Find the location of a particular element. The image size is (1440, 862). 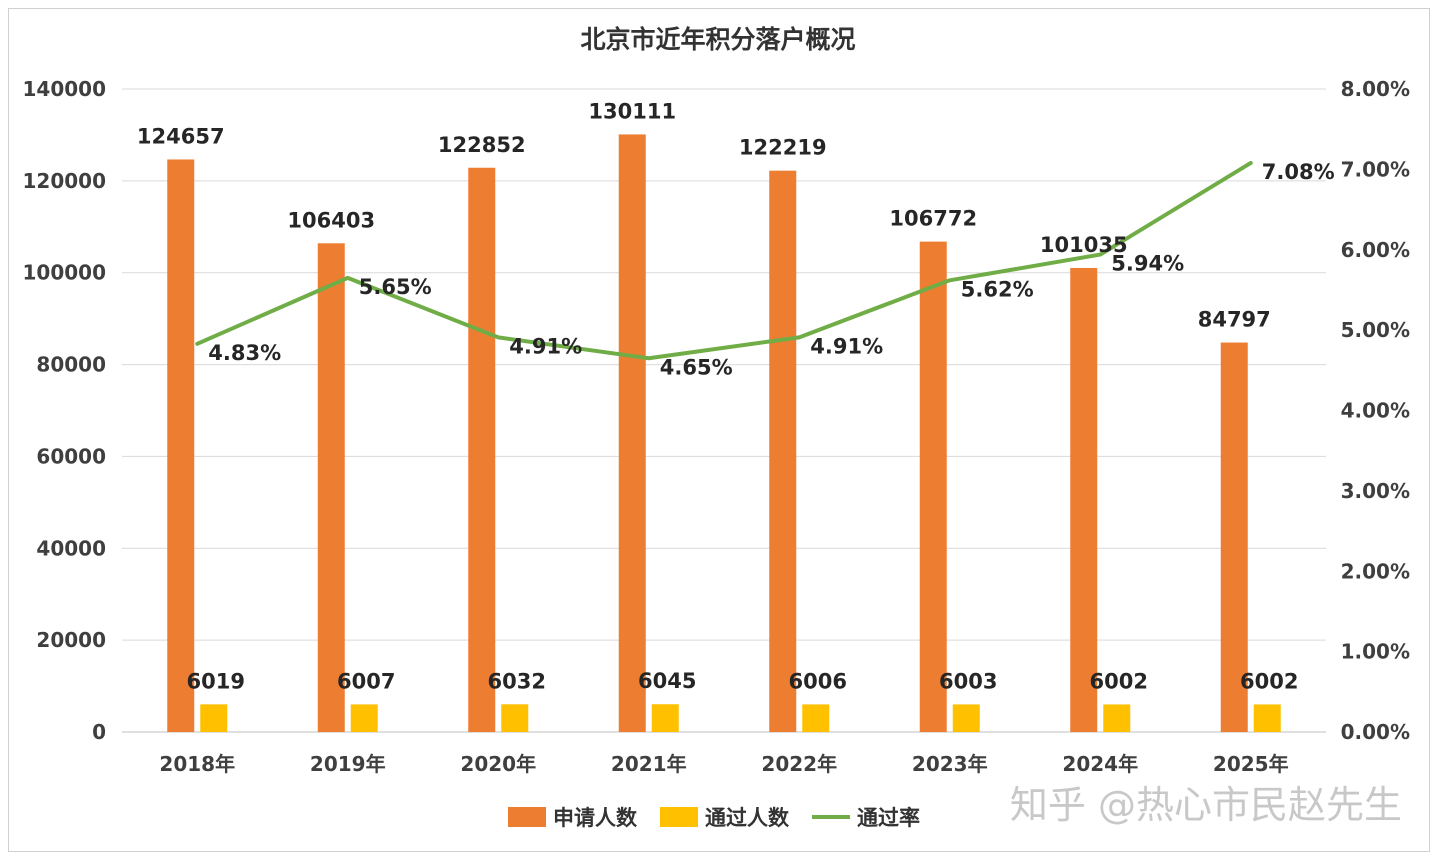

legend-label-applicants: 申请人数 is located at coordinates (595, 818).